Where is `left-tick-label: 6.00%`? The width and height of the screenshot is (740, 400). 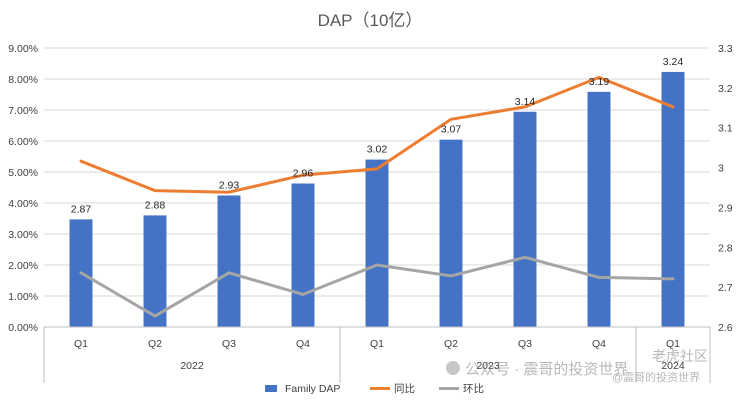 left-tick-label: 6.00% is located at coordinates (23, 142).